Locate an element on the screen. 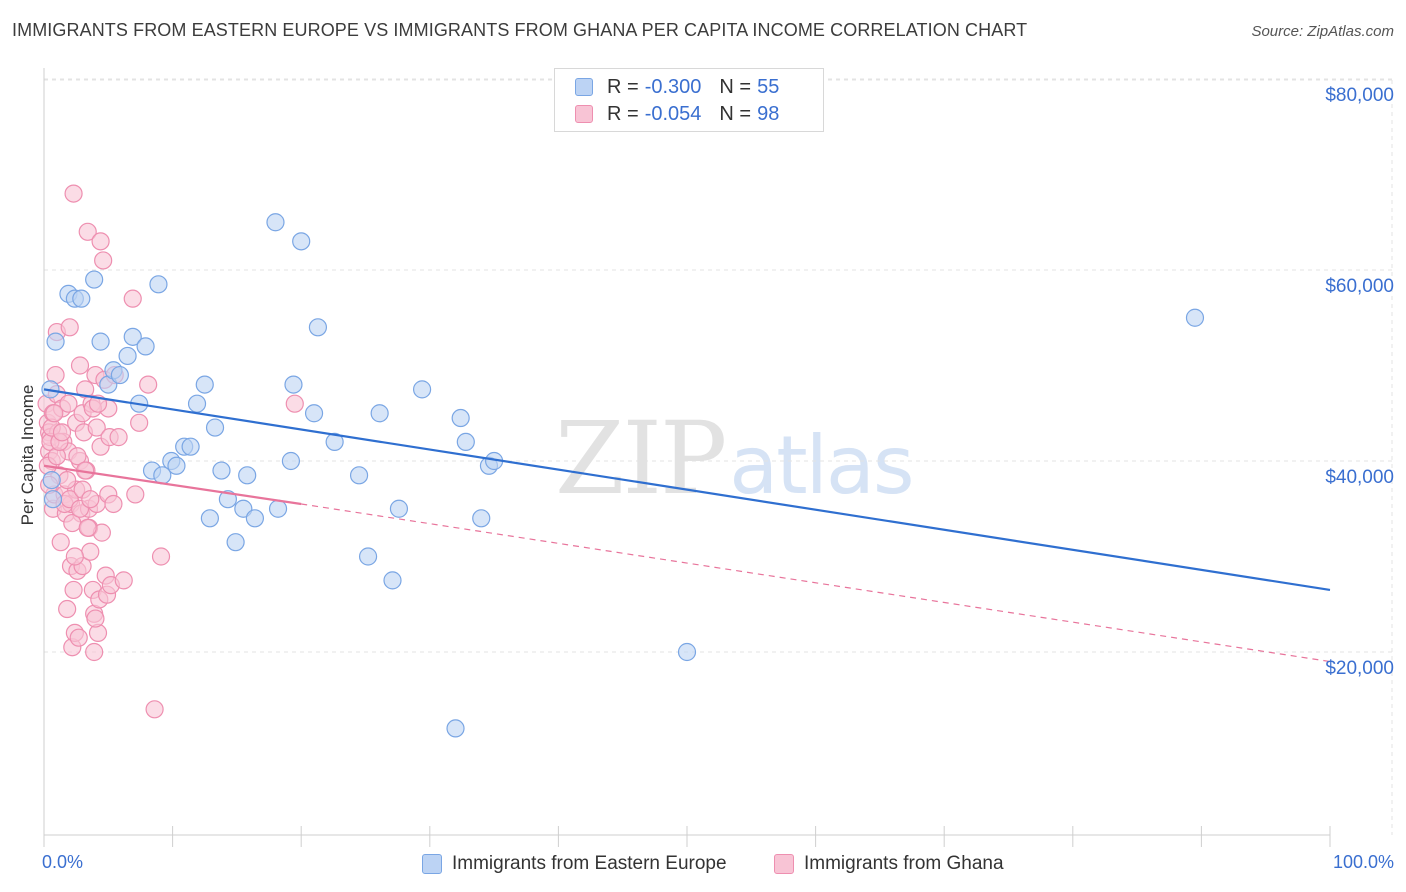 This screenshot has width=1406, height=892. bottom-legend-swatch-pink is located at coordinates (784, 864).